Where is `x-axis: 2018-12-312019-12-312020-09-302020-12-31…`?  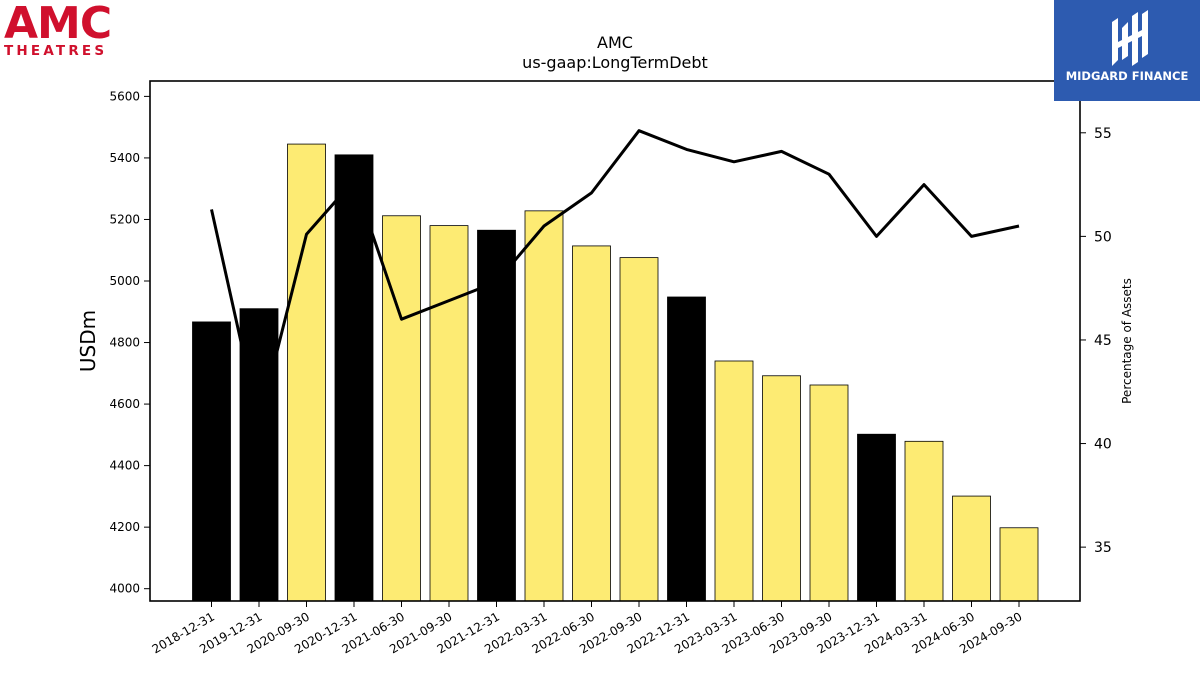 x-axis: 2018-12-312019-12-312020-09-302020-12-31… is located at coordinates (587, 628).